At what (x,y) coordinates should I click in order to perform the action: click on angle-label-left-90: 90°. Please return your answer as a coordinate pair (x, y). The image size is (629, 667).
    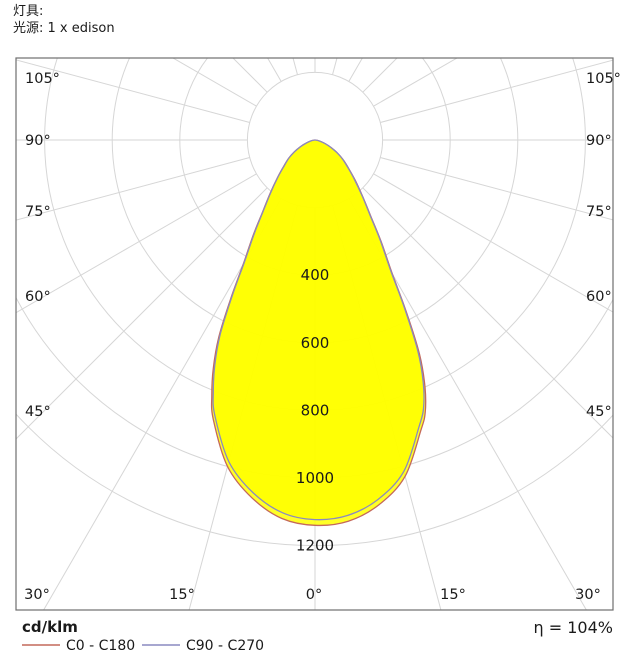
    Looking at the image, I should click on (38, 141).